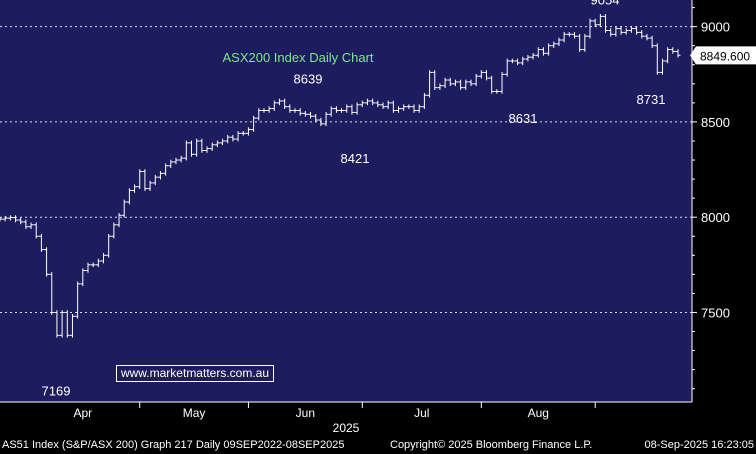 Image resolution: width=756 pixels, height=454 pixels. What do you see at coordinates (346, 428) in the screenshot?
I see `year-label: 2025` at bounding box center [346, 428].